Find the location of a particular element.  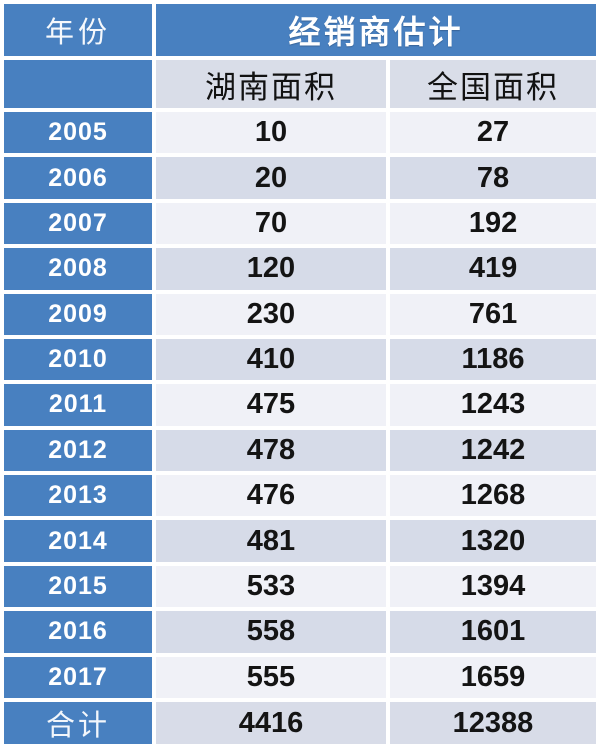

table-row: 2010 410 1186 is located at coordinates (300, 359).